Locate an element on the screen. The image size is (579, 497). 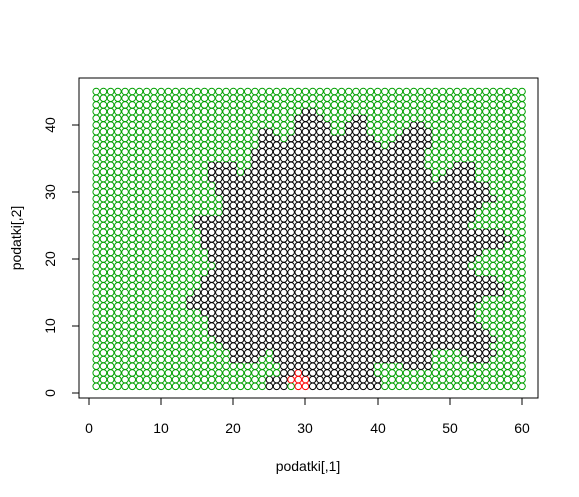
data-point-red is located at coordinates (298, 379).